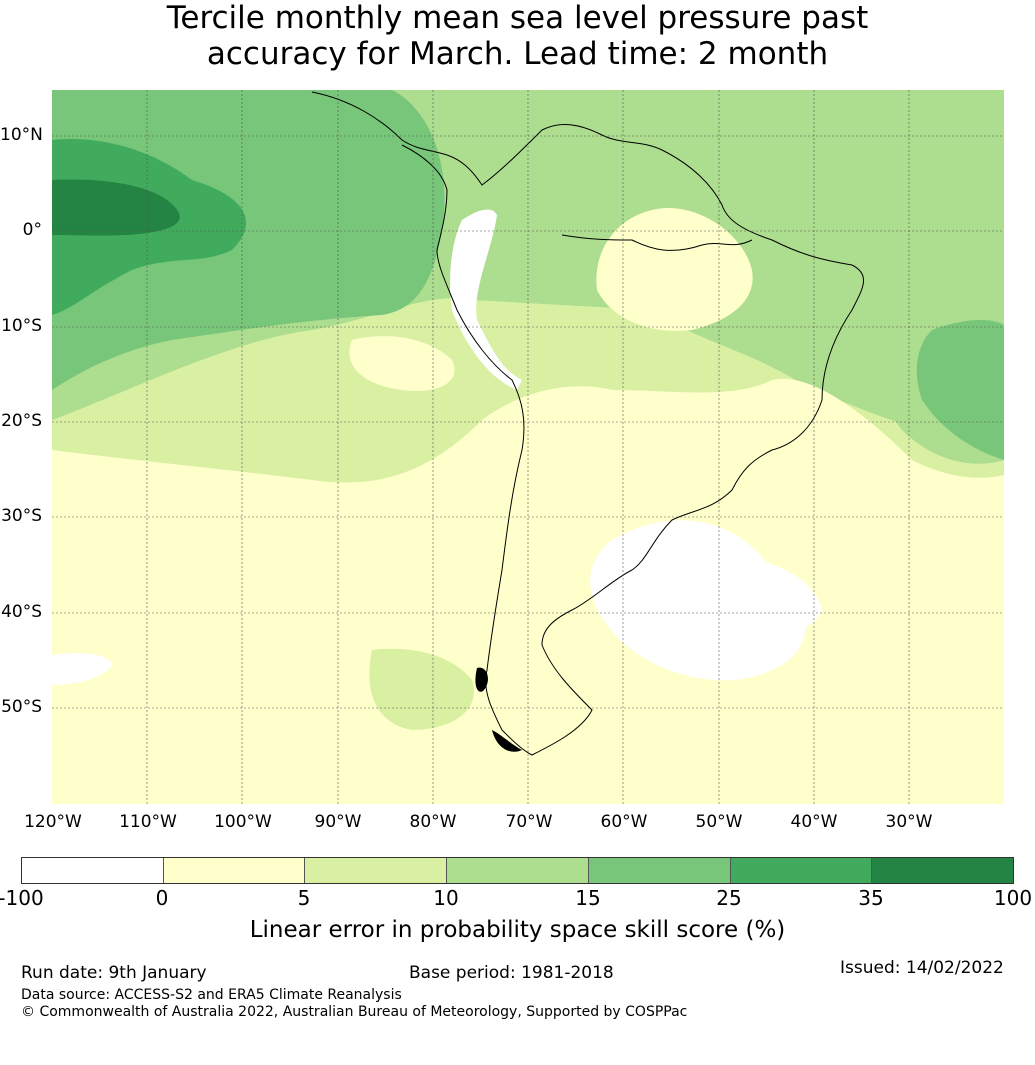  I want to click on run-date: Run date: 9th January, so click(114, 973).